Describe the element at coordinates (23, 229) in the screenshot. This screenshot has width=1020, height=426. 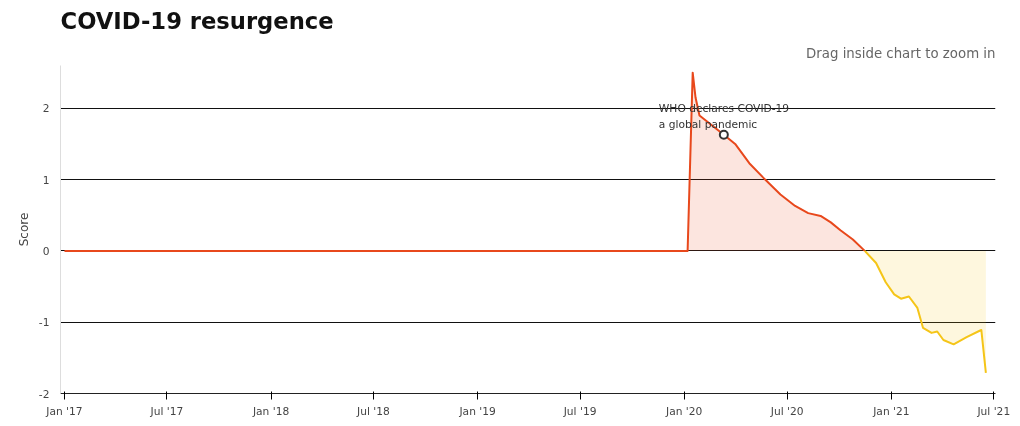
I see `y-axis-title: Score` at that location.